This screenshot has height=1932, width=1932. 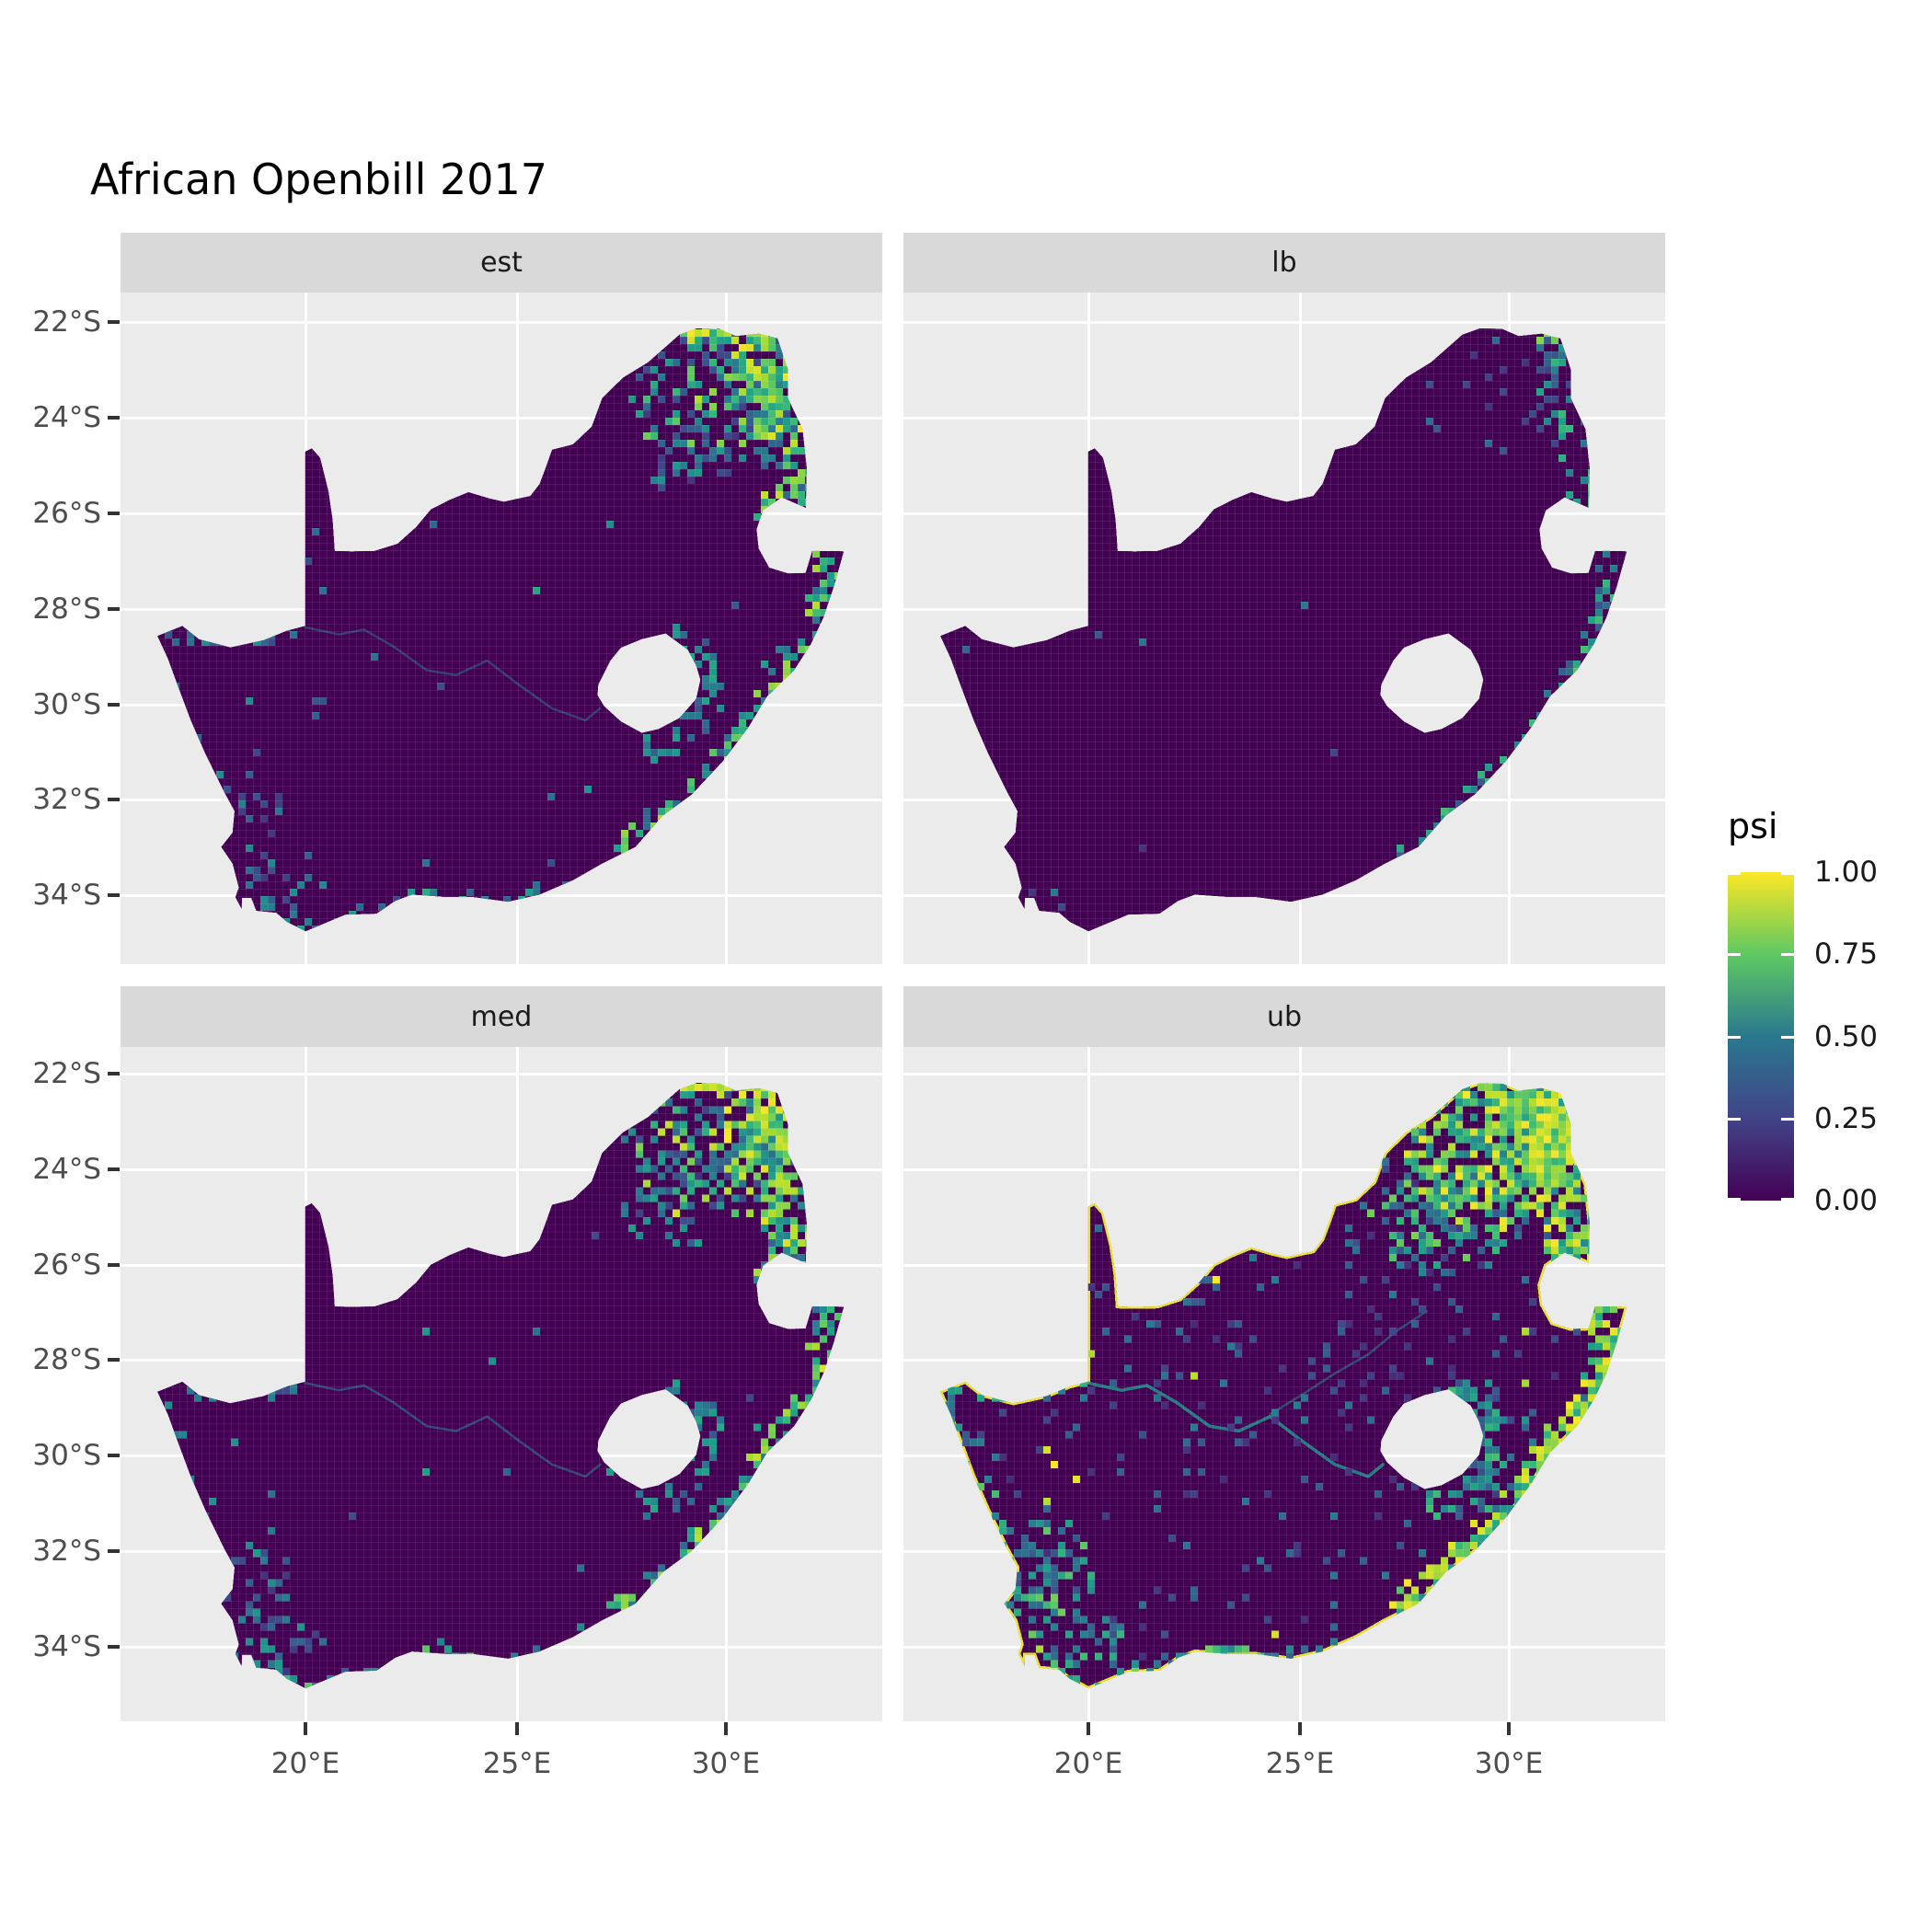 I want to click on legend-title: psi, so click(x=1753, y=826).